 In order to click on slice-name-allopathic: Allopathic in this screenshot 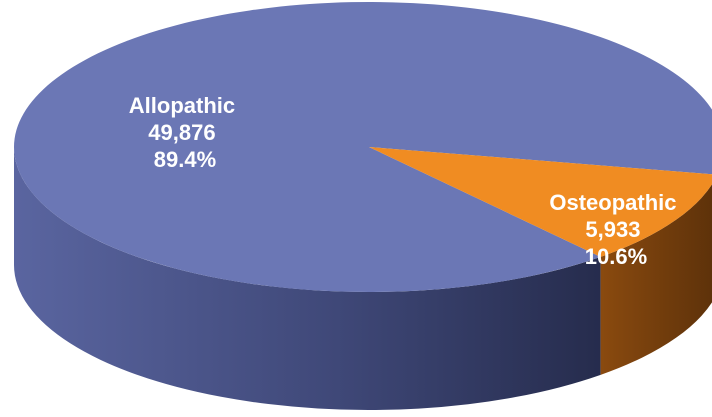, I will do `click(182, 105)`.